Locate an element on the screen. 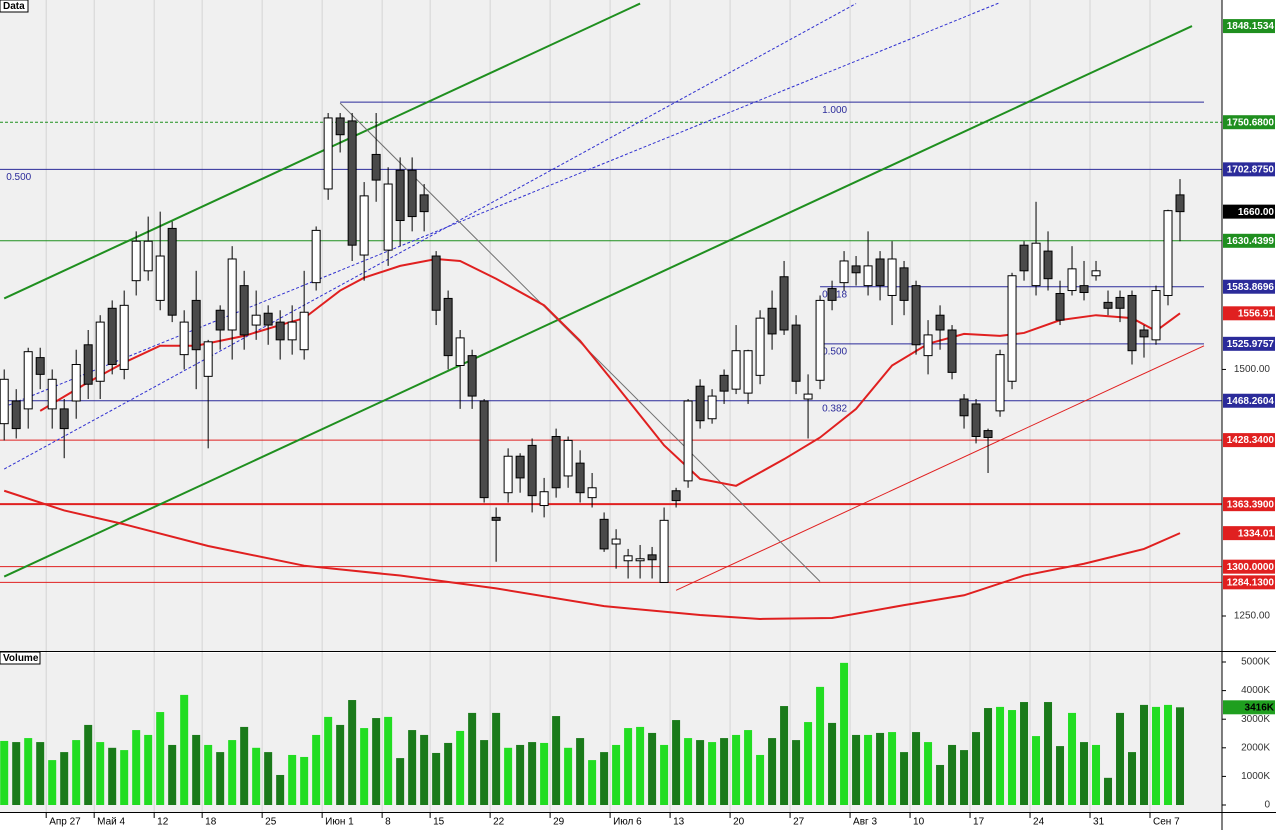  fib-ratio: 1.000 is located at coordinates (834, 110).